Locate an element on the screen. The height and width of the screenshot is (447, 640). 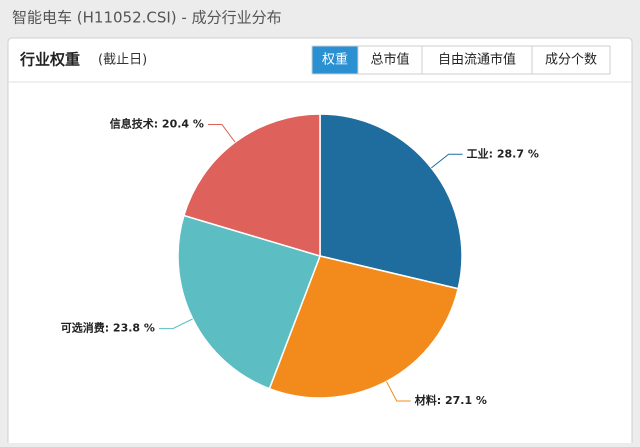
panel-title: 行业权重 is located at coordinates (49, 60).